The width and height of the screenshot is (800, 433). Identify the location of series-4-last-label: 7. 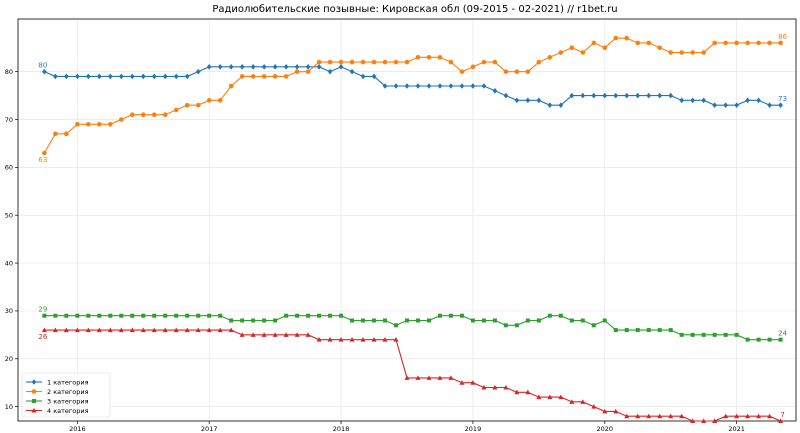
(782, 415).